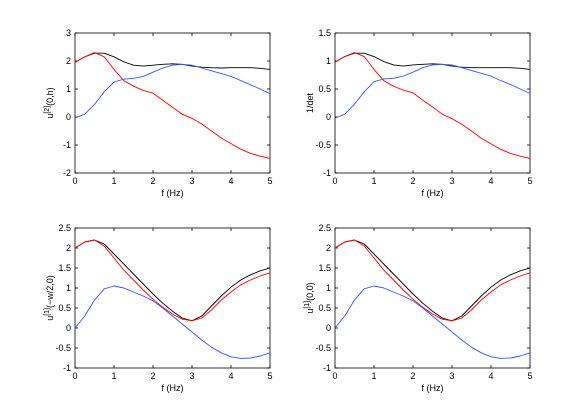  I want to click on y-axis-label: u[1](−w/2,0), so click(49, 298).